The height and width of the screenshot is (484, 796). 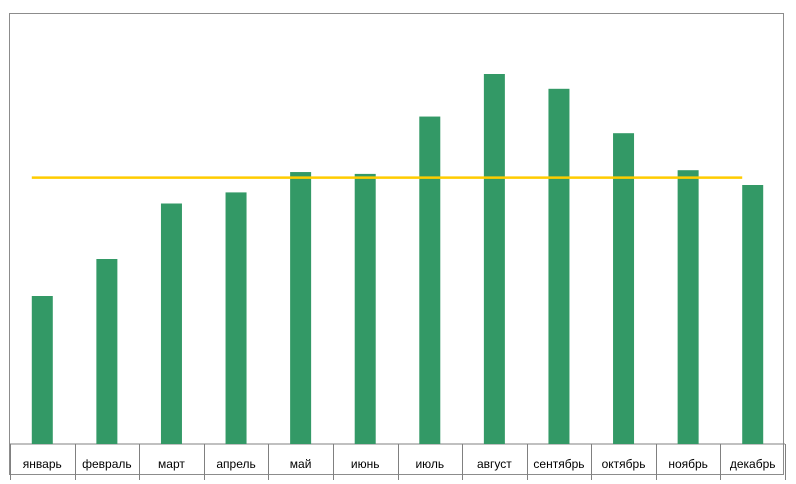 What do you see at coordinates (753, 314) in the screenshot?
I see `bar-декабрь` at bounding box center [753, 314].